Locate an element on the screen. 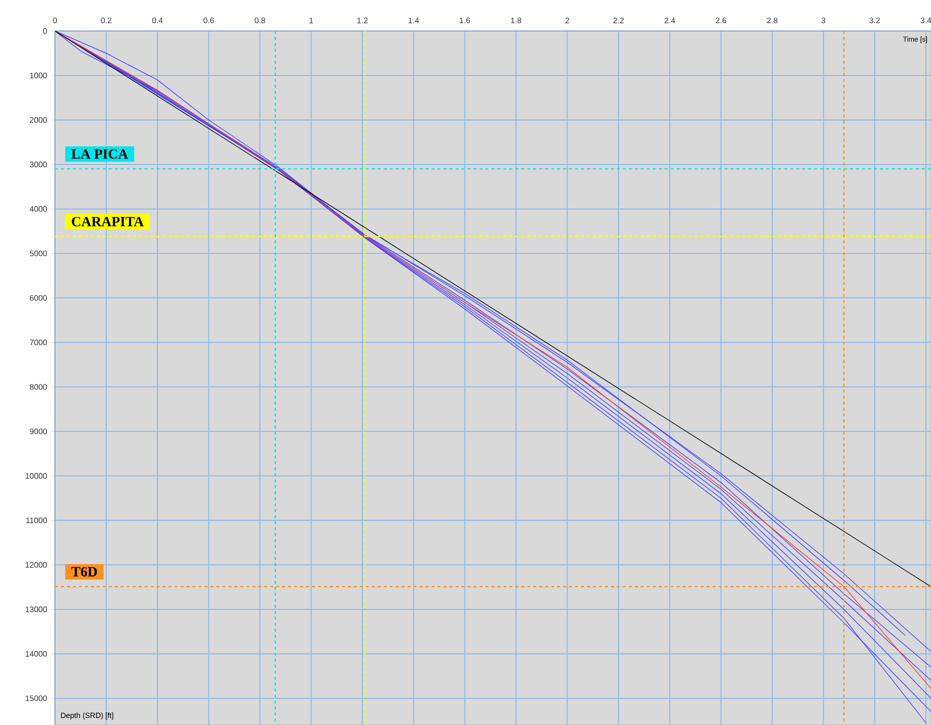  ref-line-label: T6D is located at coordinates (84, 571).